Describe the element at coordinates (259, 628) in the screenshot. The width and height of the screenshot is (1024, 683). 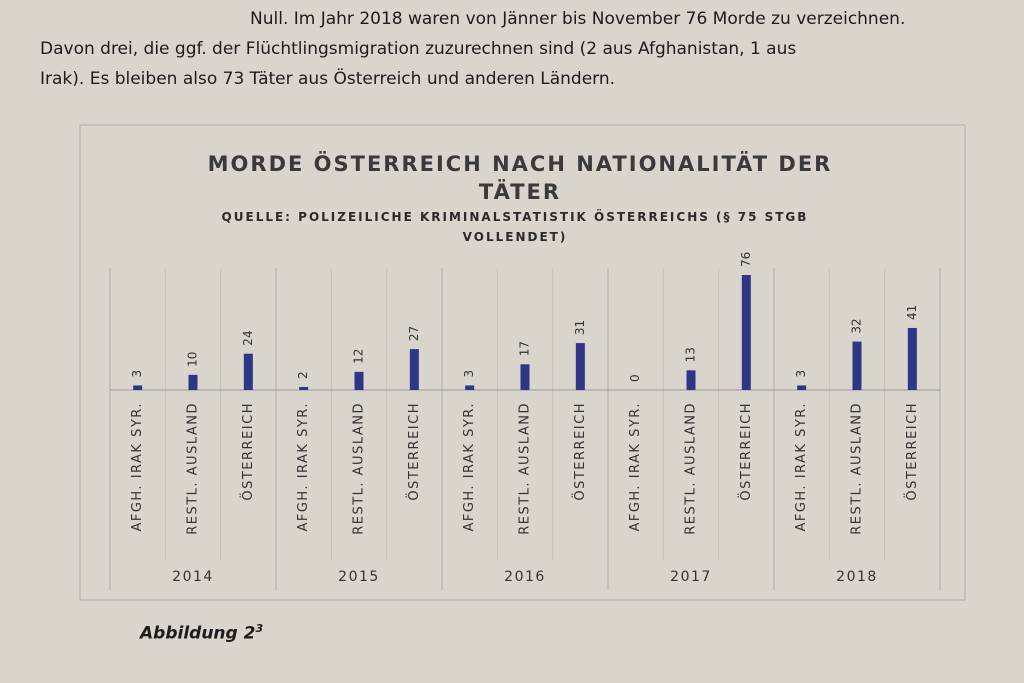
I see `footnote-mark: 3` at that location.